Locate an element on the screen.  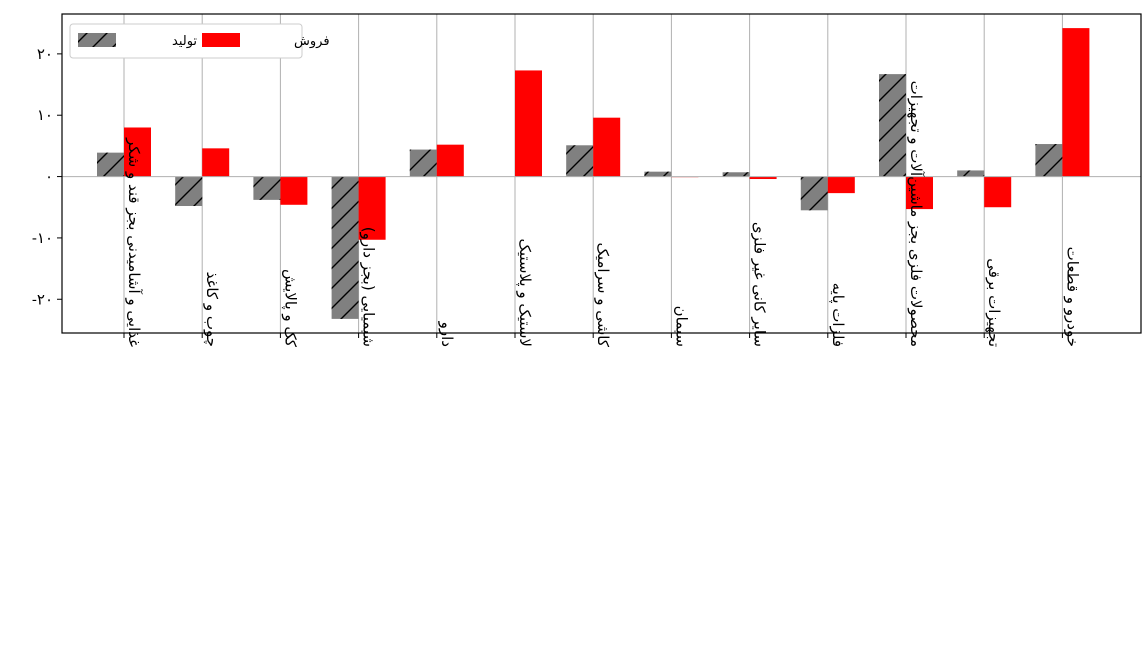
legend-label: تولید is located at coordinates (184, 41).